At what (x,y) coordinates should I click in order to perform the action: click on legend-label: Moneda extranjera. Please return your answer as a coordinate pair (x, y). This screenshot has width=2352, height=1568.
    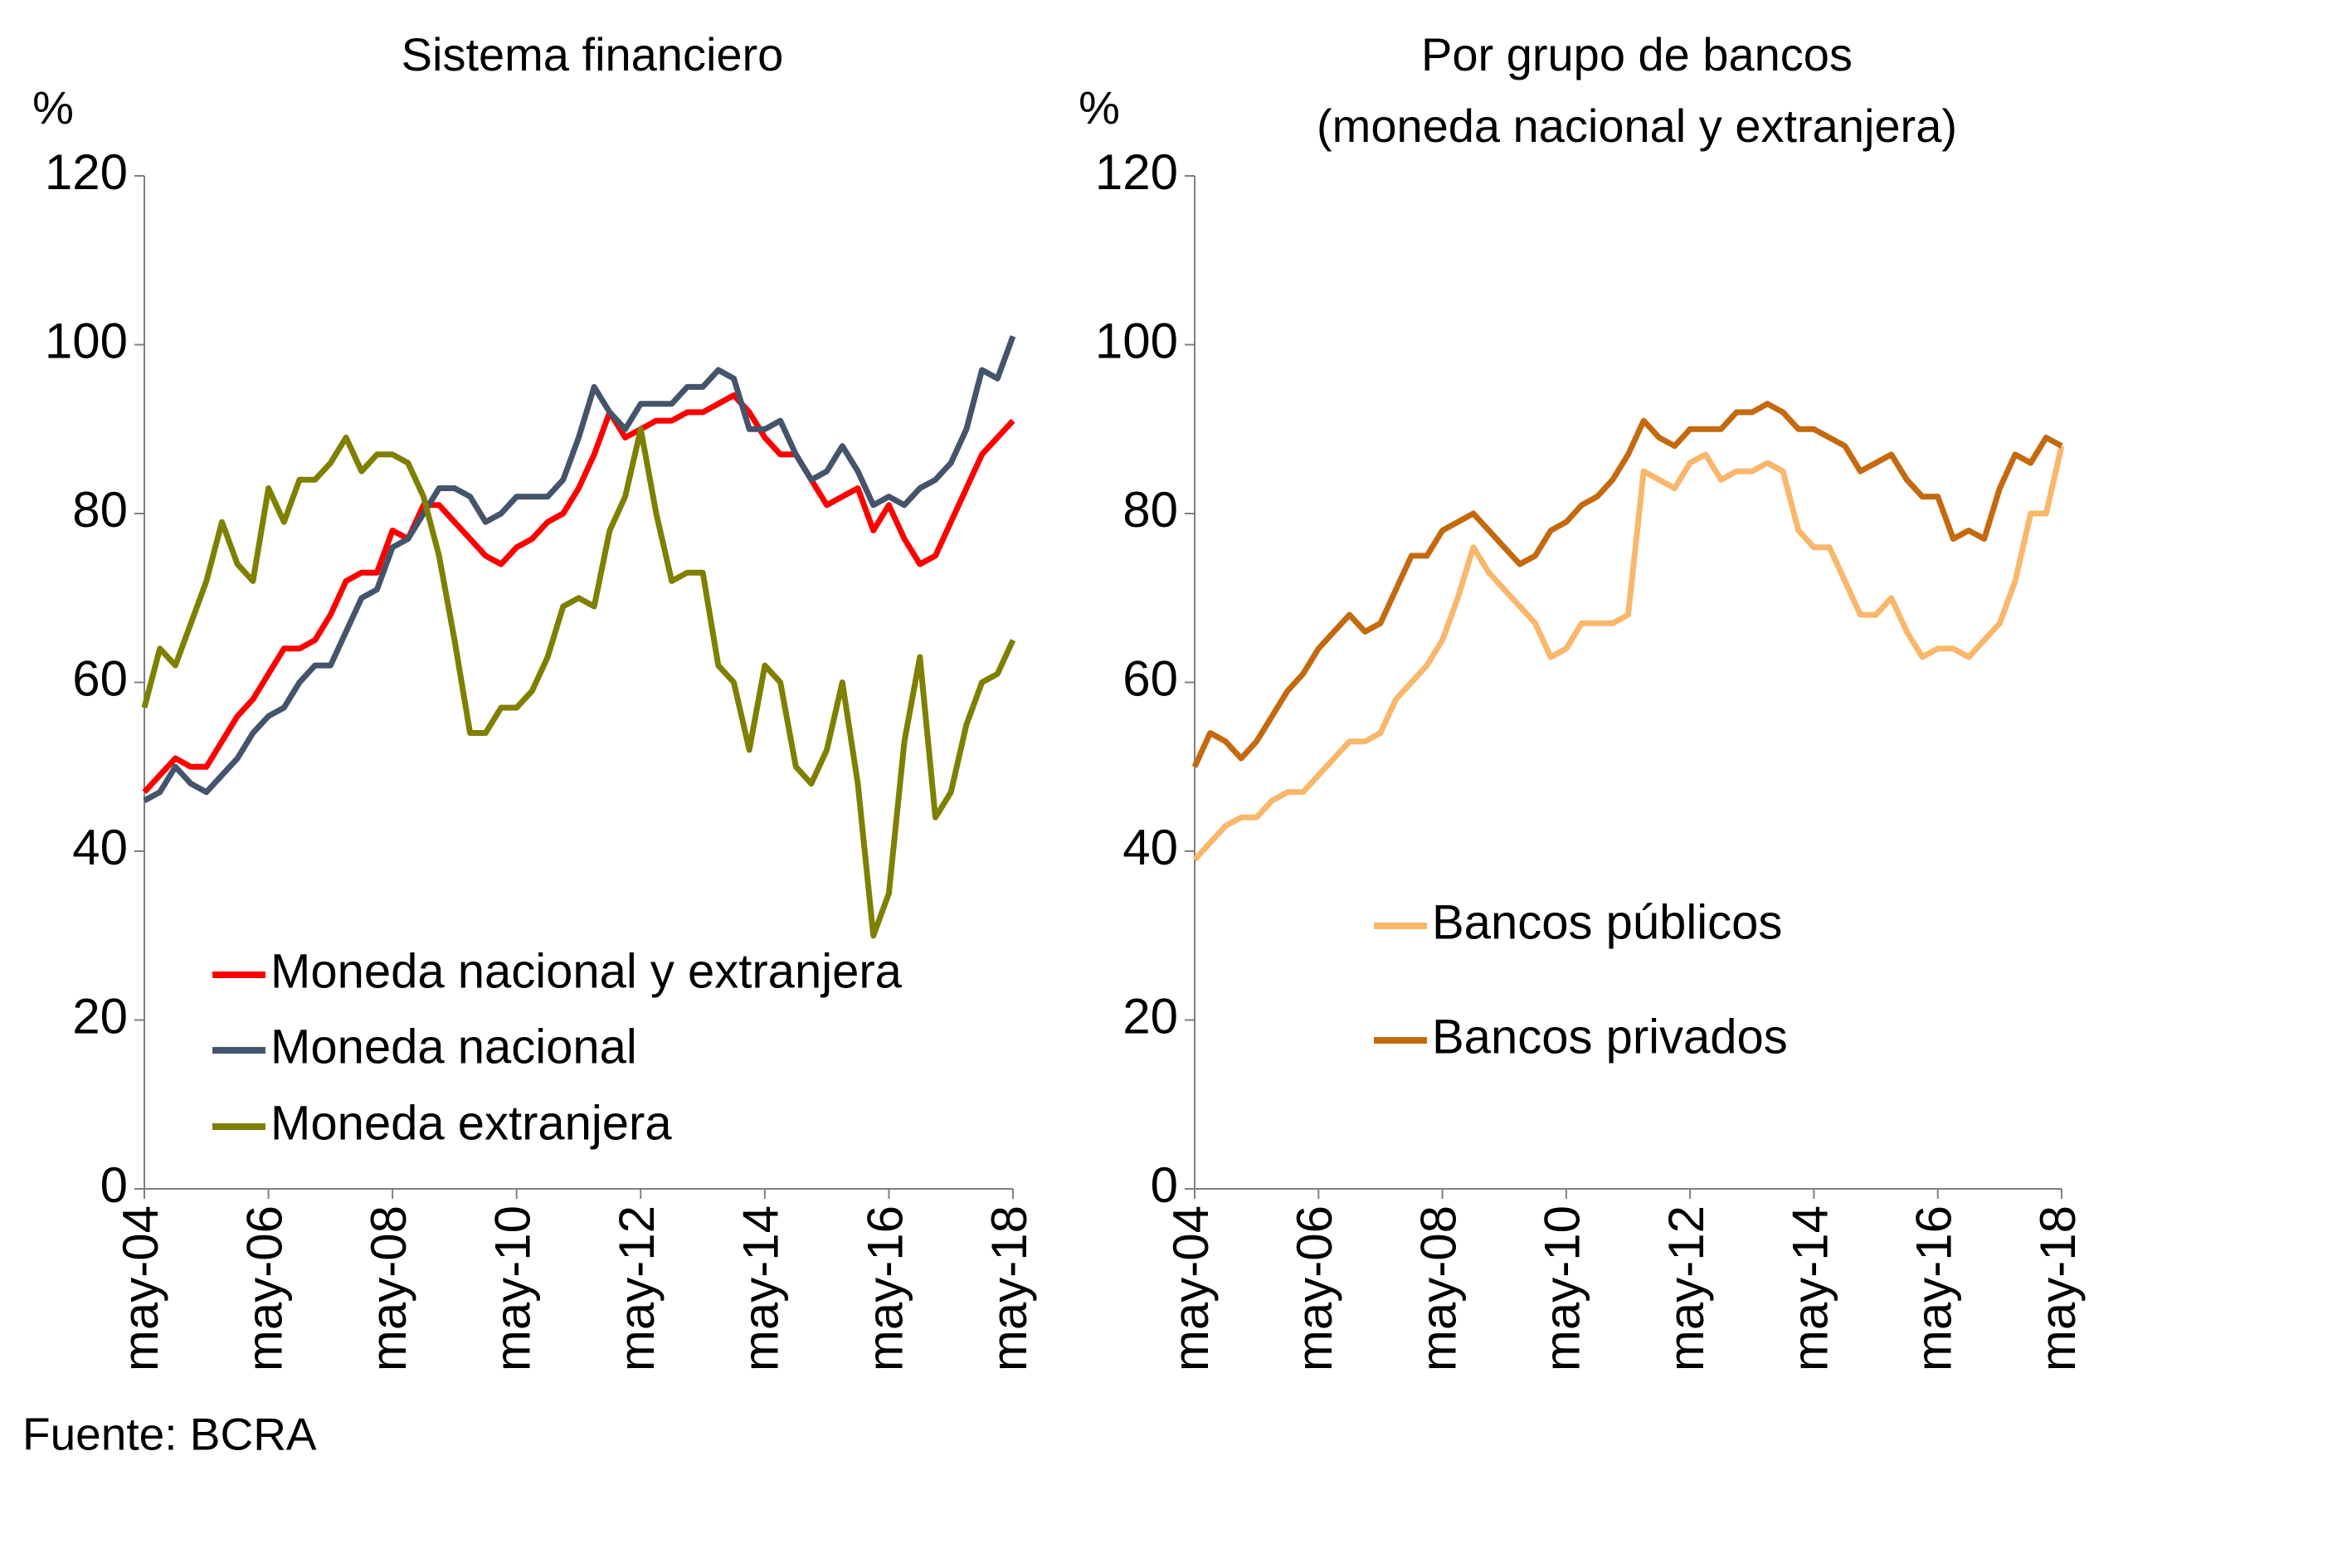
    Looking at the image, I should click on (471, 1123).